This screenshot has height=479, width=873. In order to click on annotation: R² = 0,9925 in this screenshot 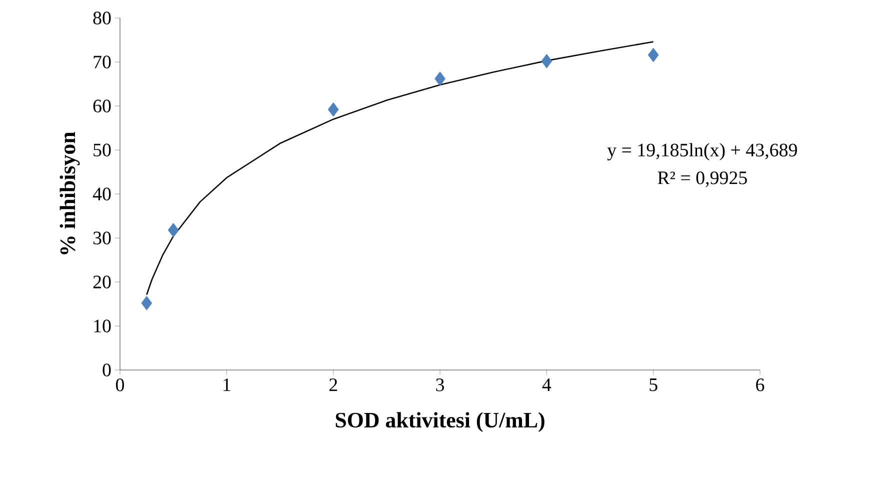, I will do `click(702, 179)`.